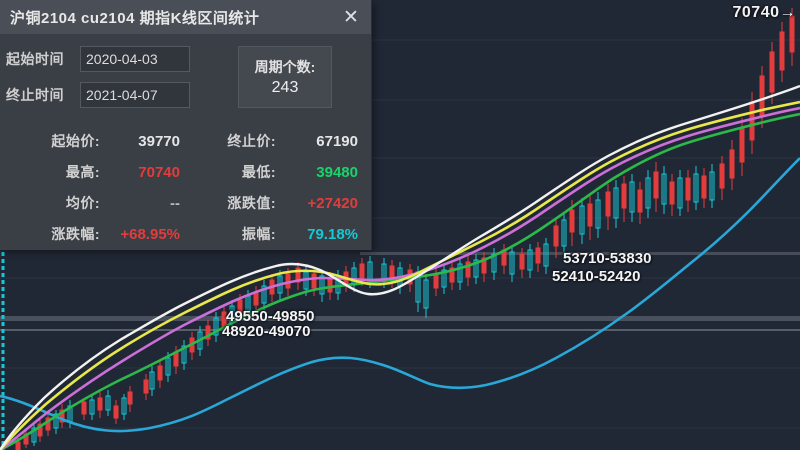  What do you see at coordinates (135, 18) in the screenshot?
I see `dialog-title: 沪铜2104 cu2104 期指K线区间统计` at bounding box center [135, 18].